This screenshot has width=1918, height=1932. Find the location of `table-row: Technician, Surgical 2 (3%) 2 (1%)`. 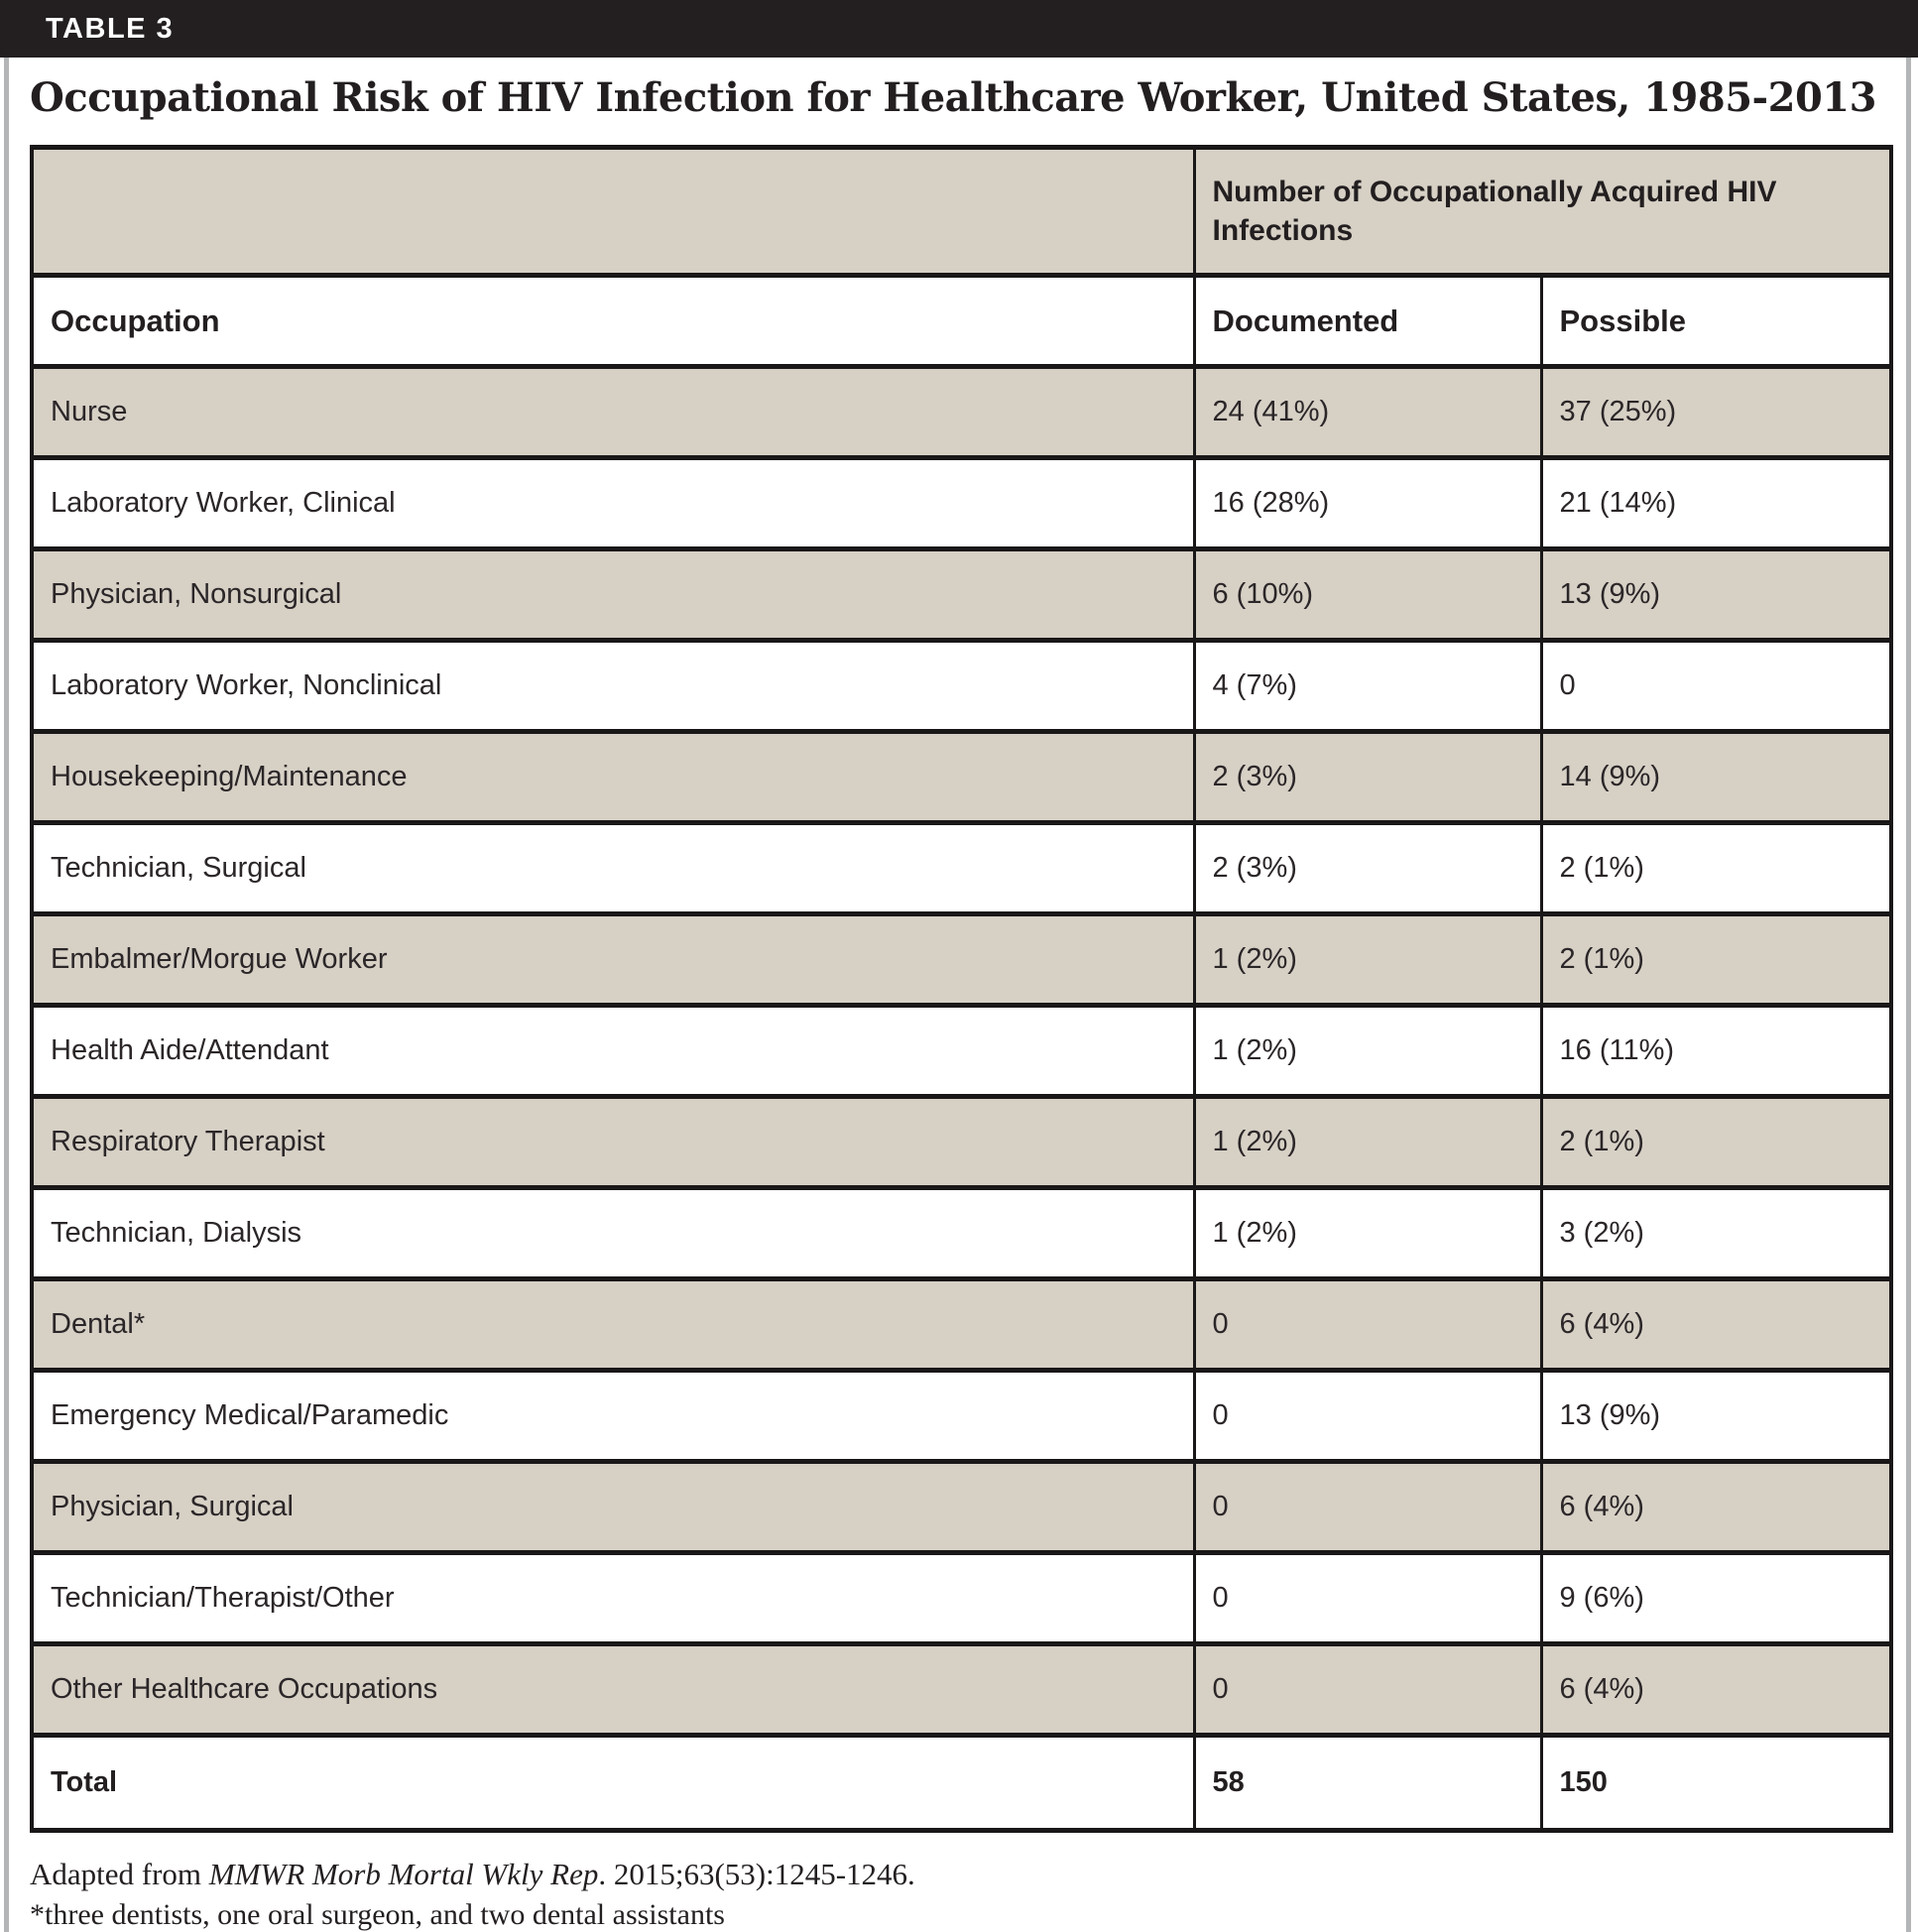

table-row: Technician, Surgical 2 (3%) 2 (1%) is located at coordinates (961, 868).